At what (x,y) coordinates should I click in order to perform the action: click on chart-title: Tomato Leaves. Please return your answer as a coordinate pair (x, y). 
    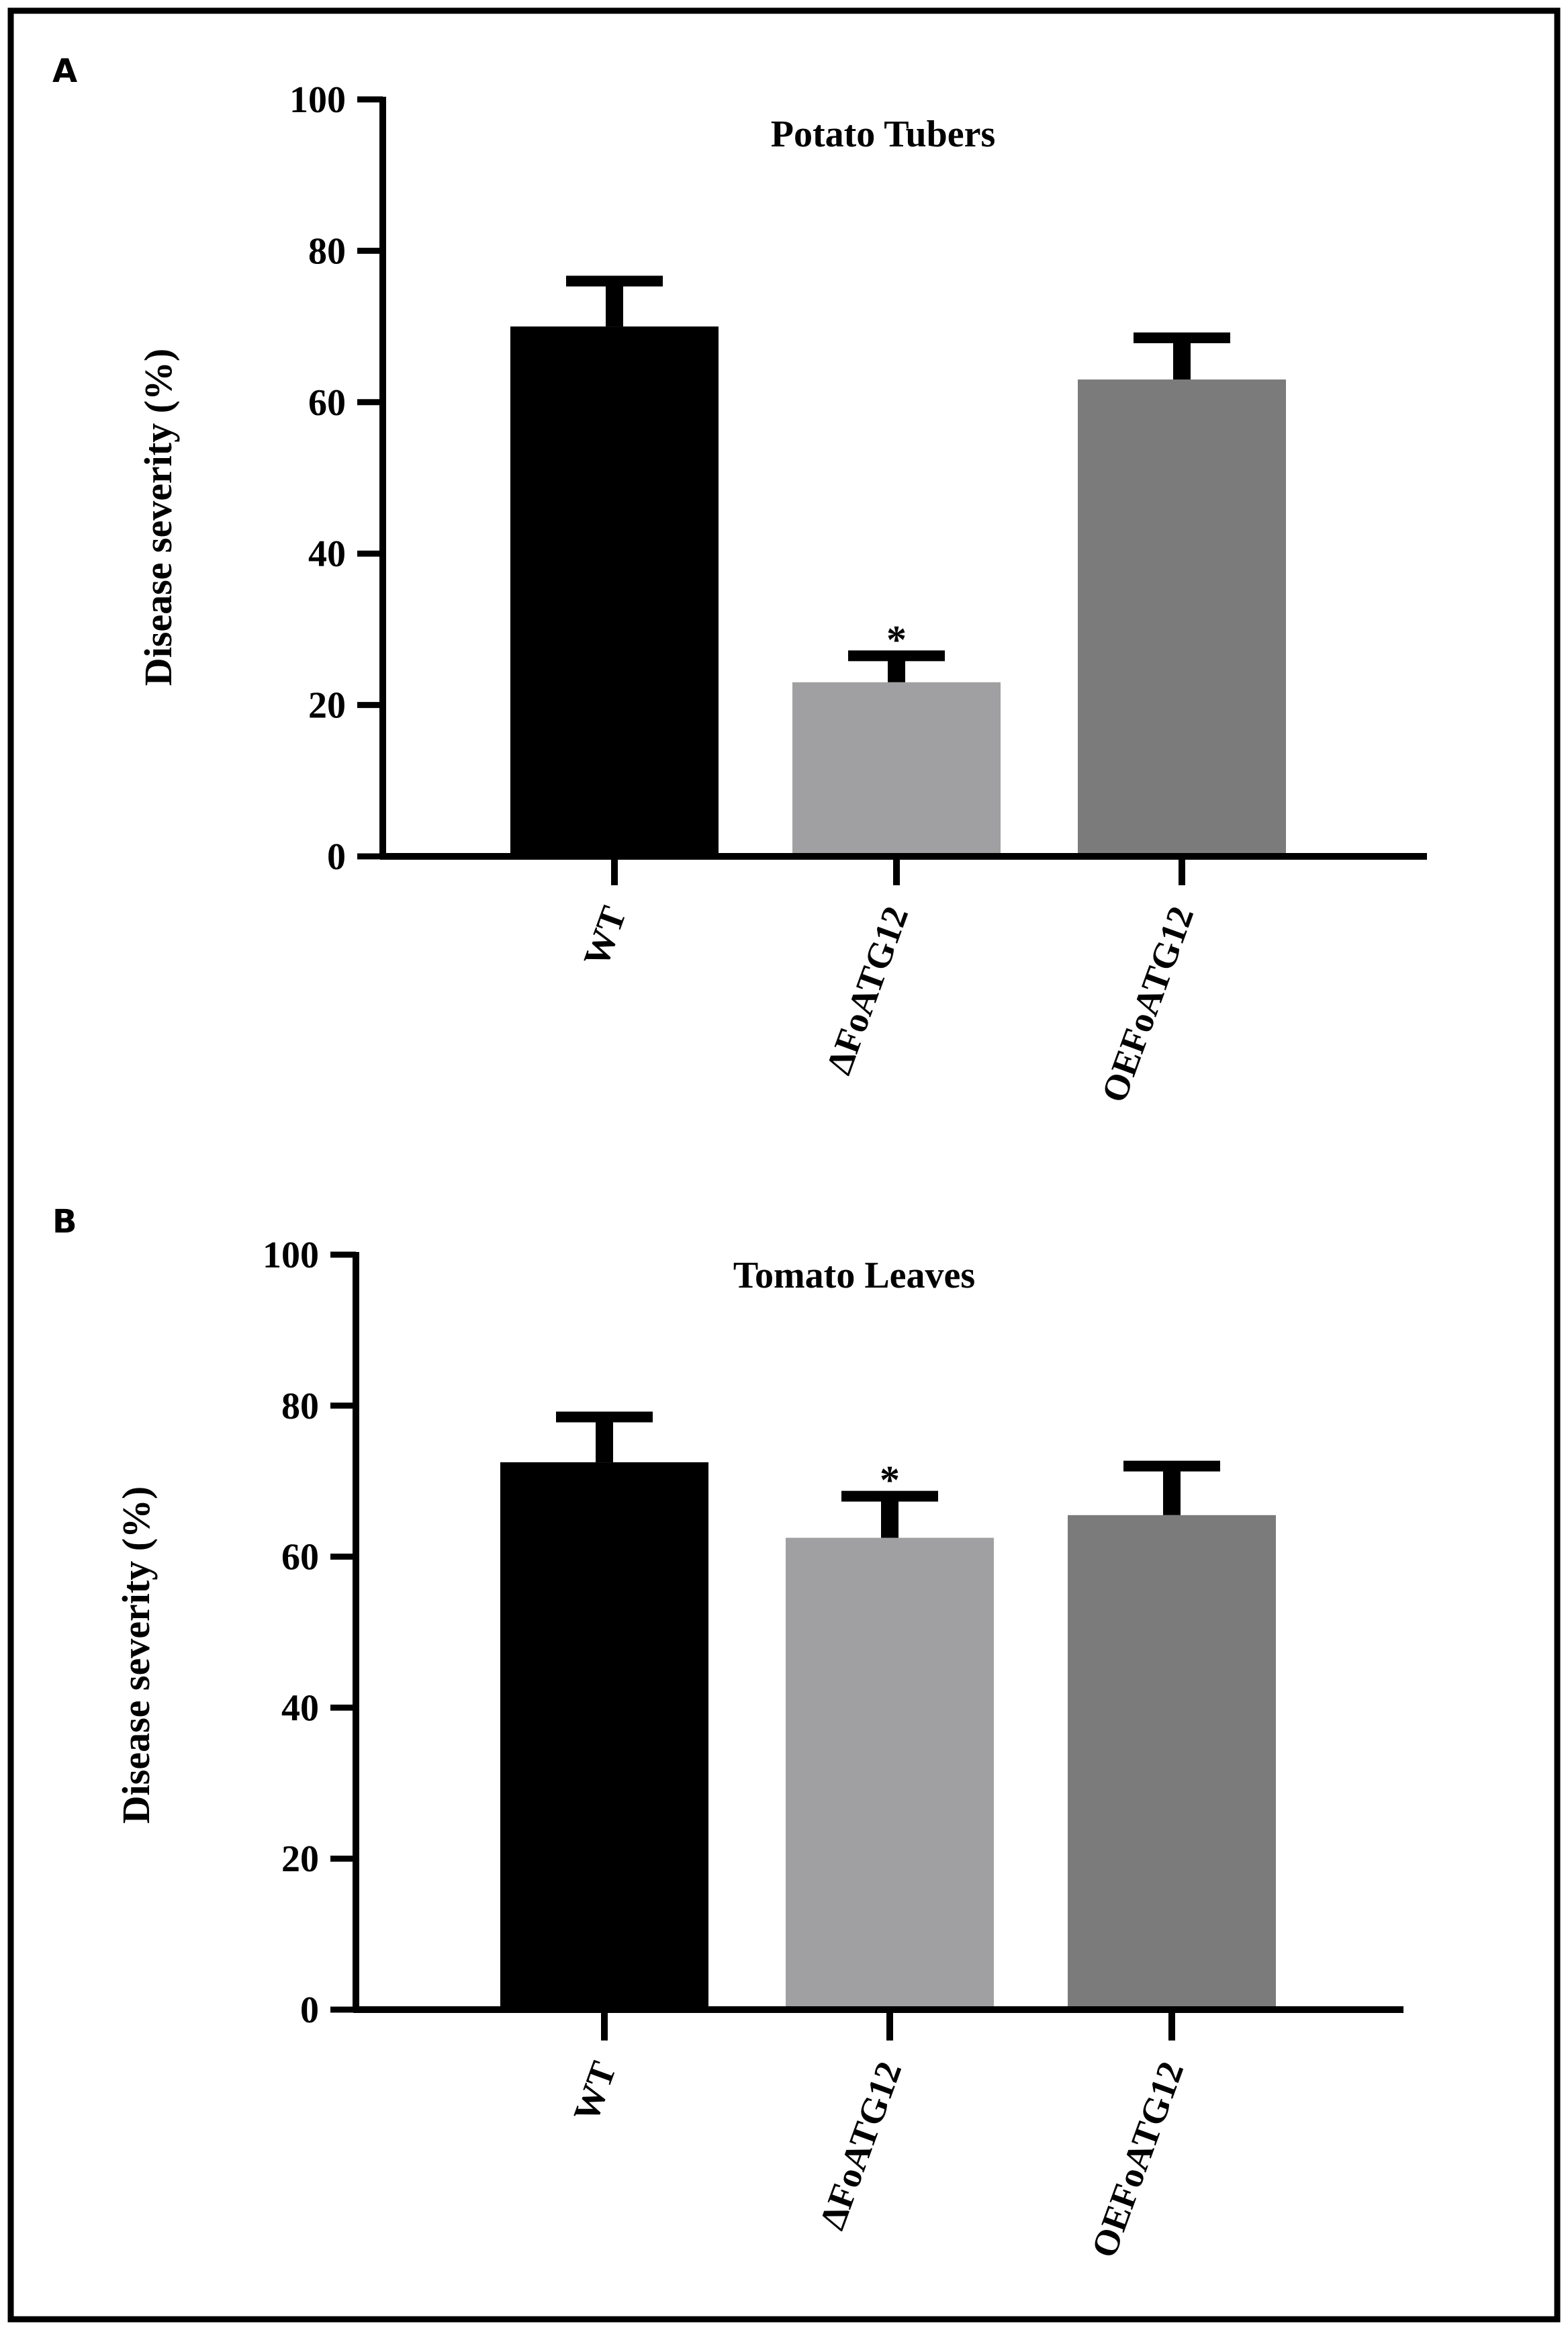
    Looking at the image, I should click on (854, 1275).